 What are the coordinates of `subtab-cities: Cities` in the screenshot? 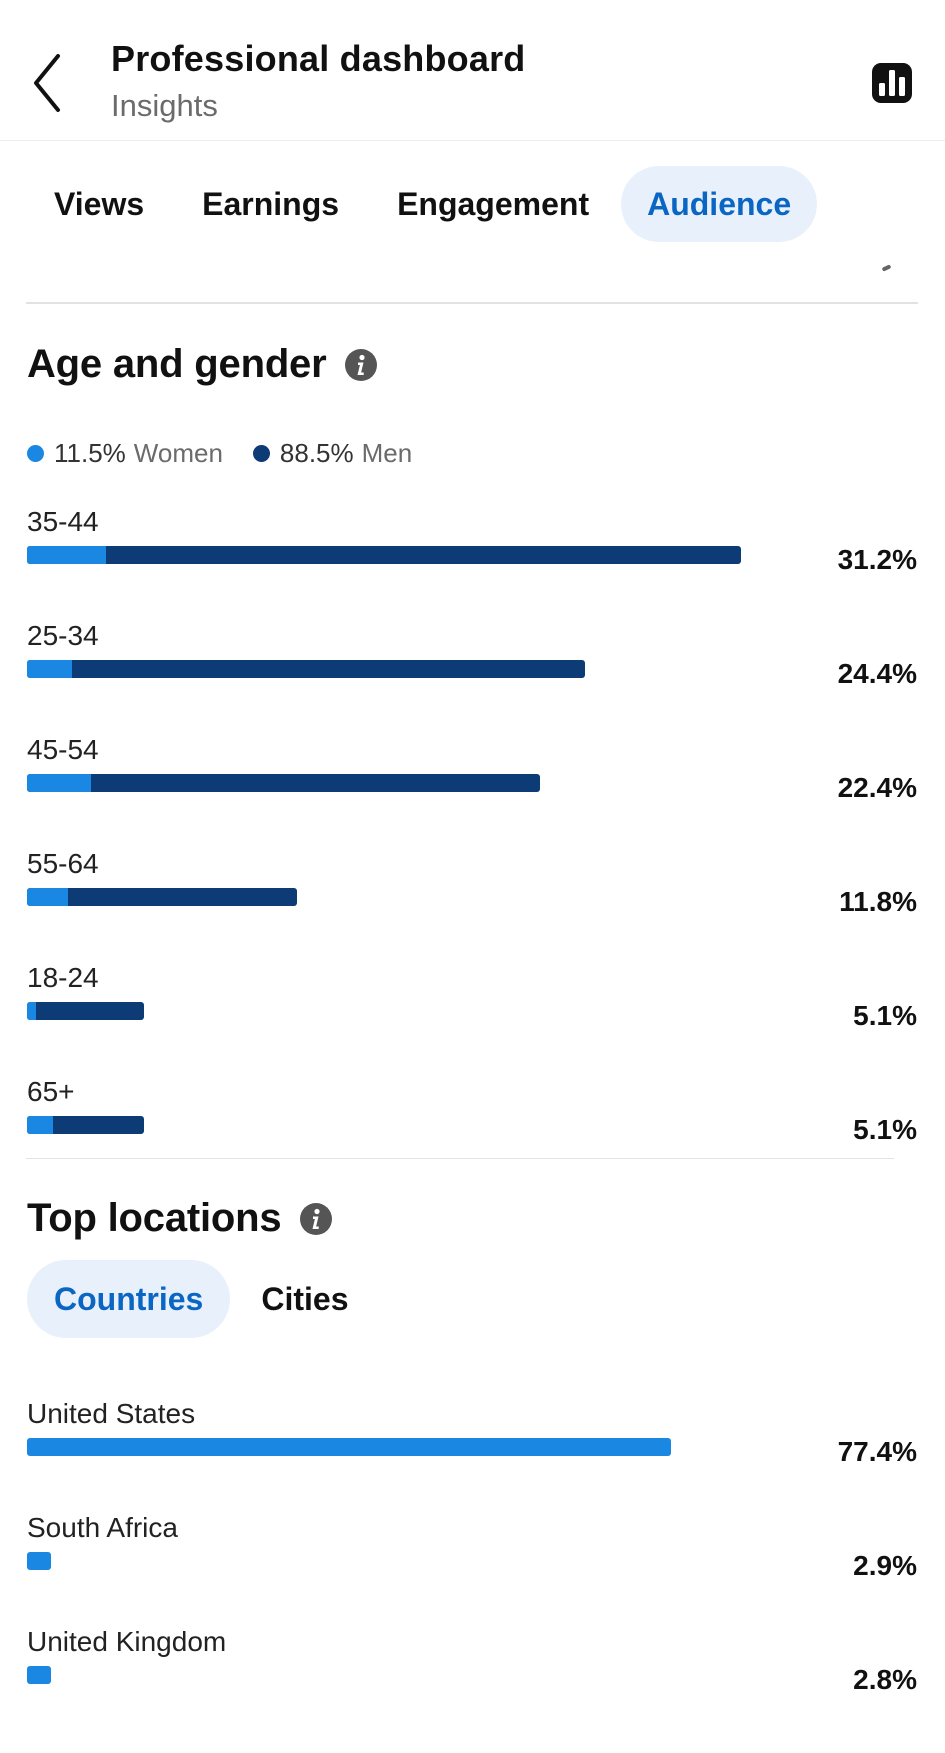 It's located at (305, 1298).